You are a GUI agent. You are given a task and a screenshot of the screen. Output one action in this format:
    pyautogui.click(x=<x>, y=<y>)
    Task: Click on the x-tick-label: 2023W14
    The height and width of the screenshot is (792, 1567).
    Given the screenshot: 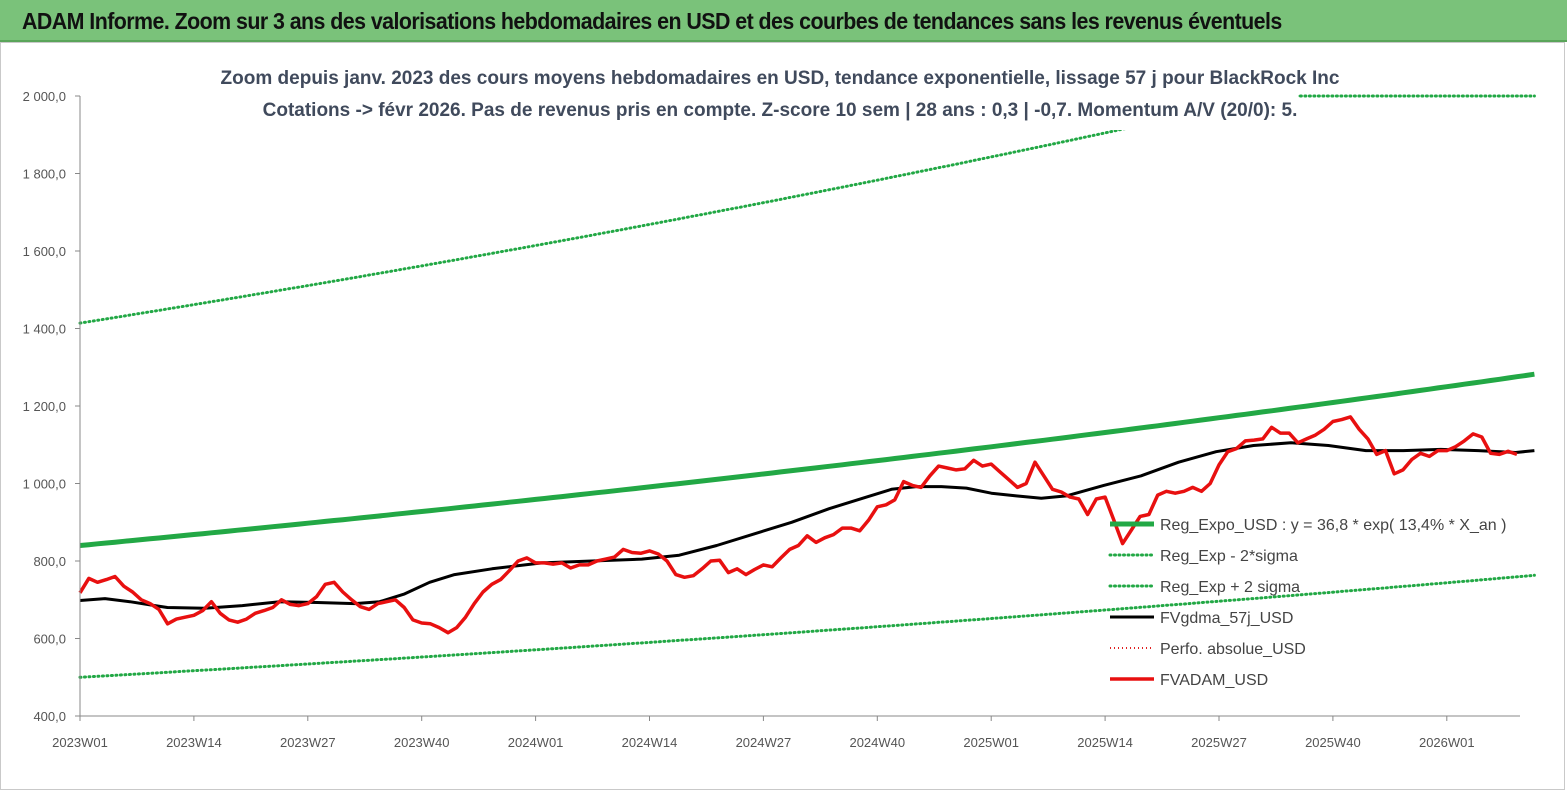 What is the action you would take?
    pyautogui.click(x=194, y=742)
    